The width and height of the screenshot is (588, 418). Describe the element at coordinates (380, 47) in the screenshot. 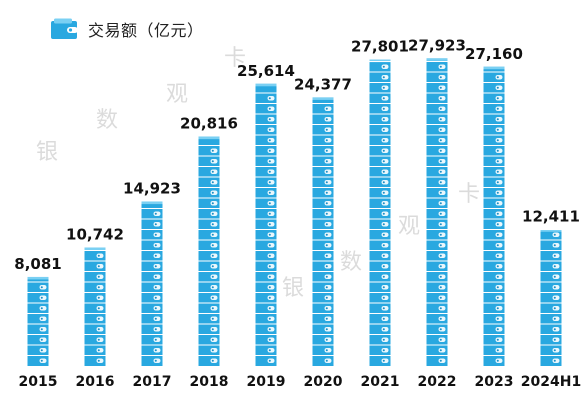

I see `value-label: 27,801` at that location.